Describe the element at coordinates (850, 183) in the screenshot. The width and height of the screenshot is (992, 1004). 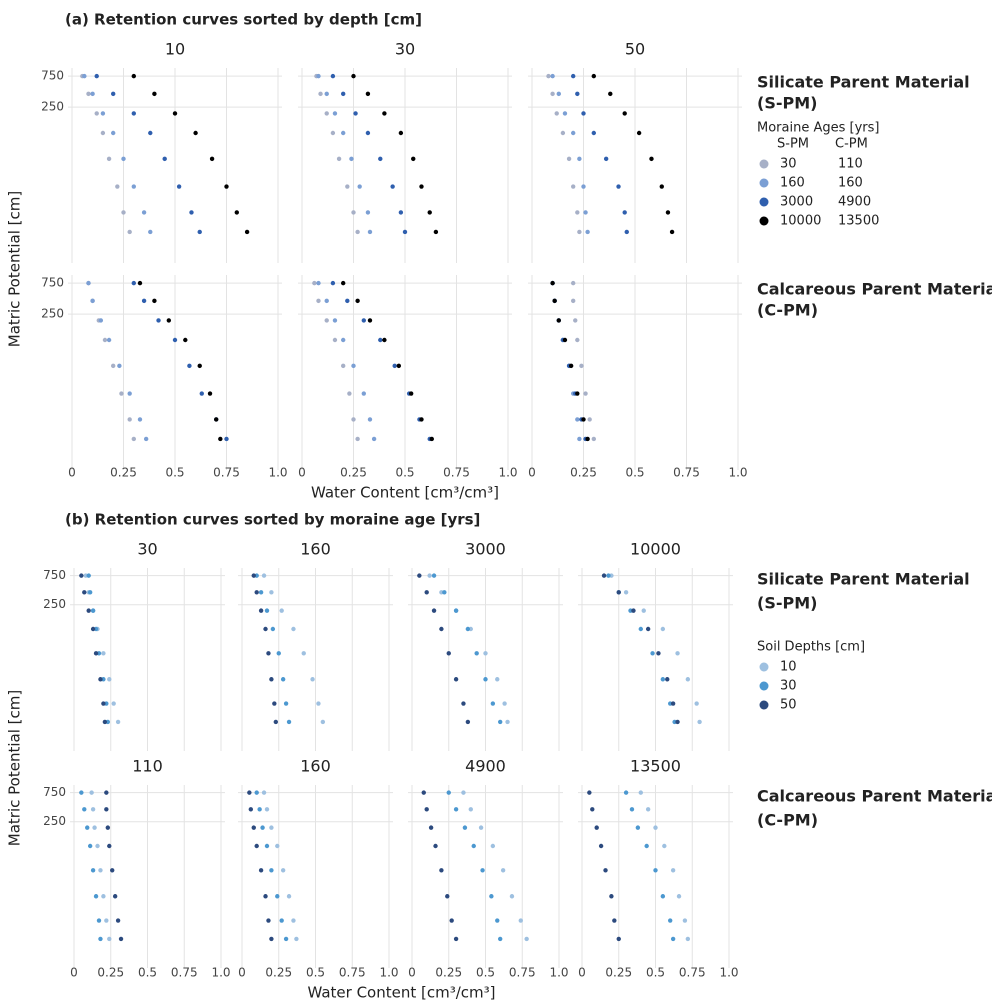
I see `legend-label: 160` at that location.